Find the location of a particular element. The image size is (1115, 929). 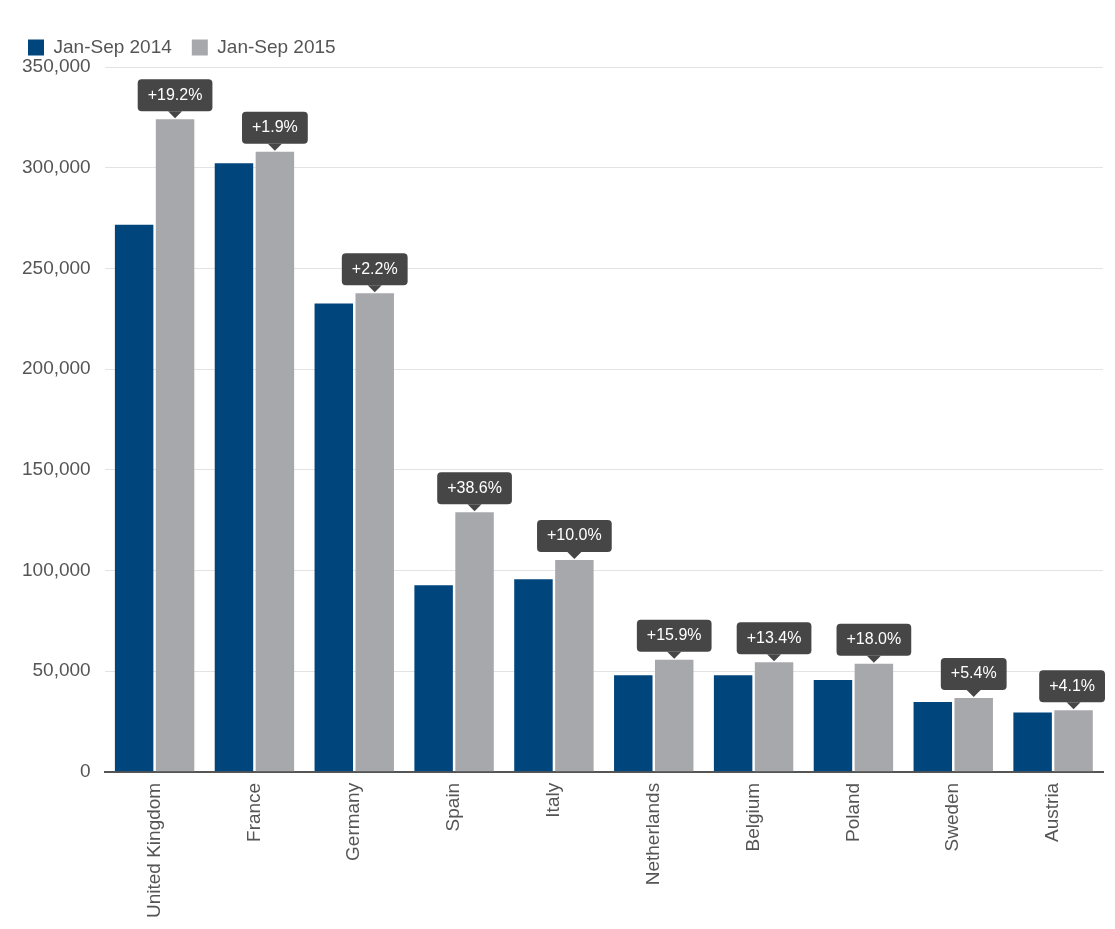

y-tick-label: 200,000 is located at coordinates (56, 368).